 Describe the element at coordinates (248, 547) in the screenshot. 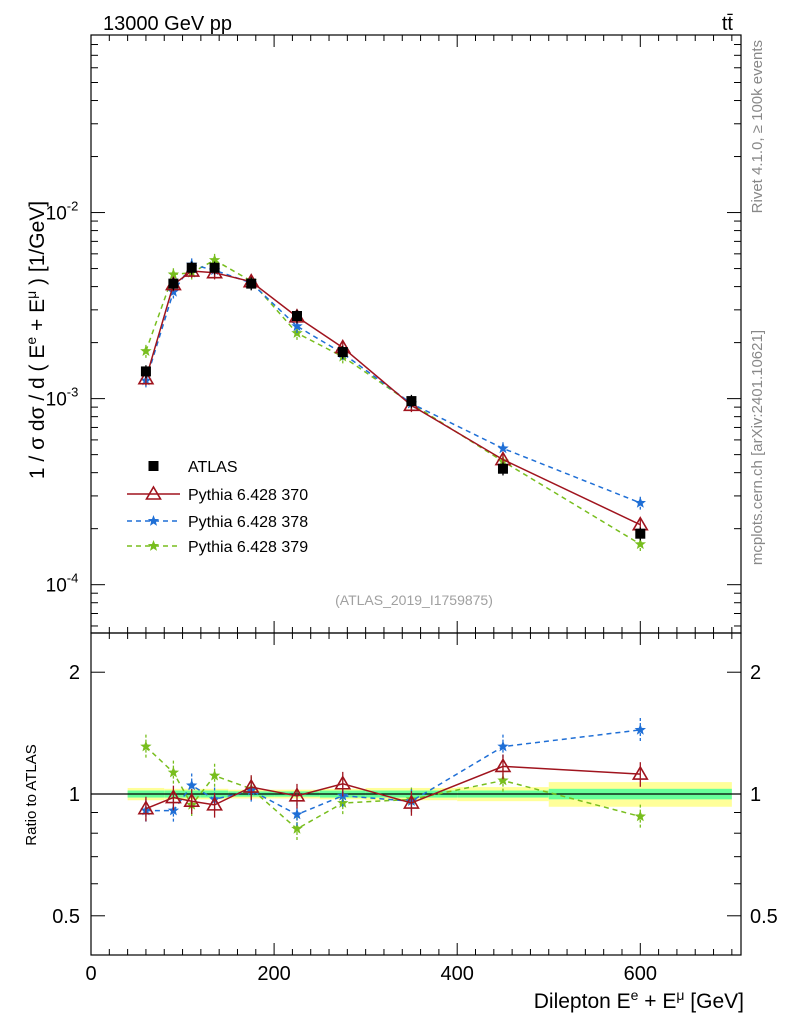

I see `legend-label: Pythia 6.428 379` at that location.